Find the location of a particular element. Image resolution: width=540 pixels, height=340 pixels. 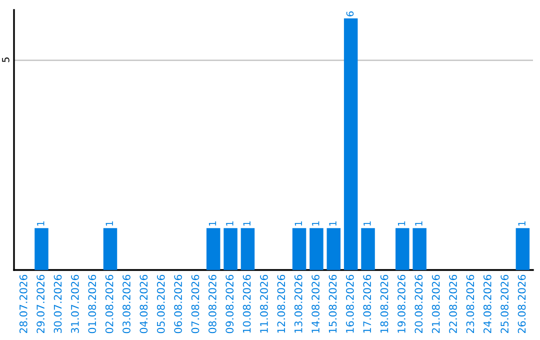

x-tick-label: 21.08.2026 is located at coordinates (436, 304).